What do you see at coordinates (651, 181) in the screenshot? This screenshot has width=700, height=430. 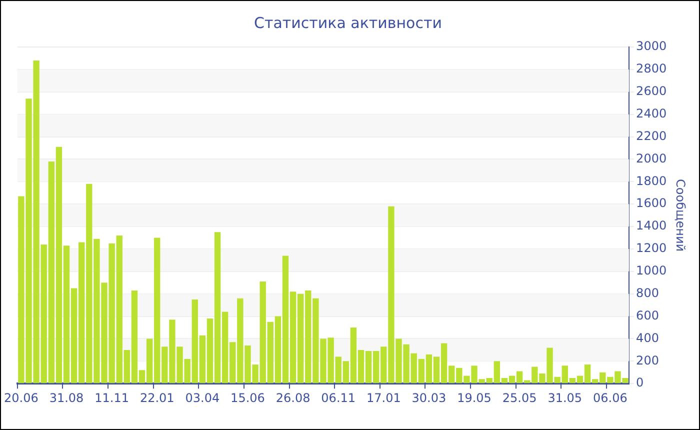 I see `y-tick-label: 1800` at bounding box center [651, 181].